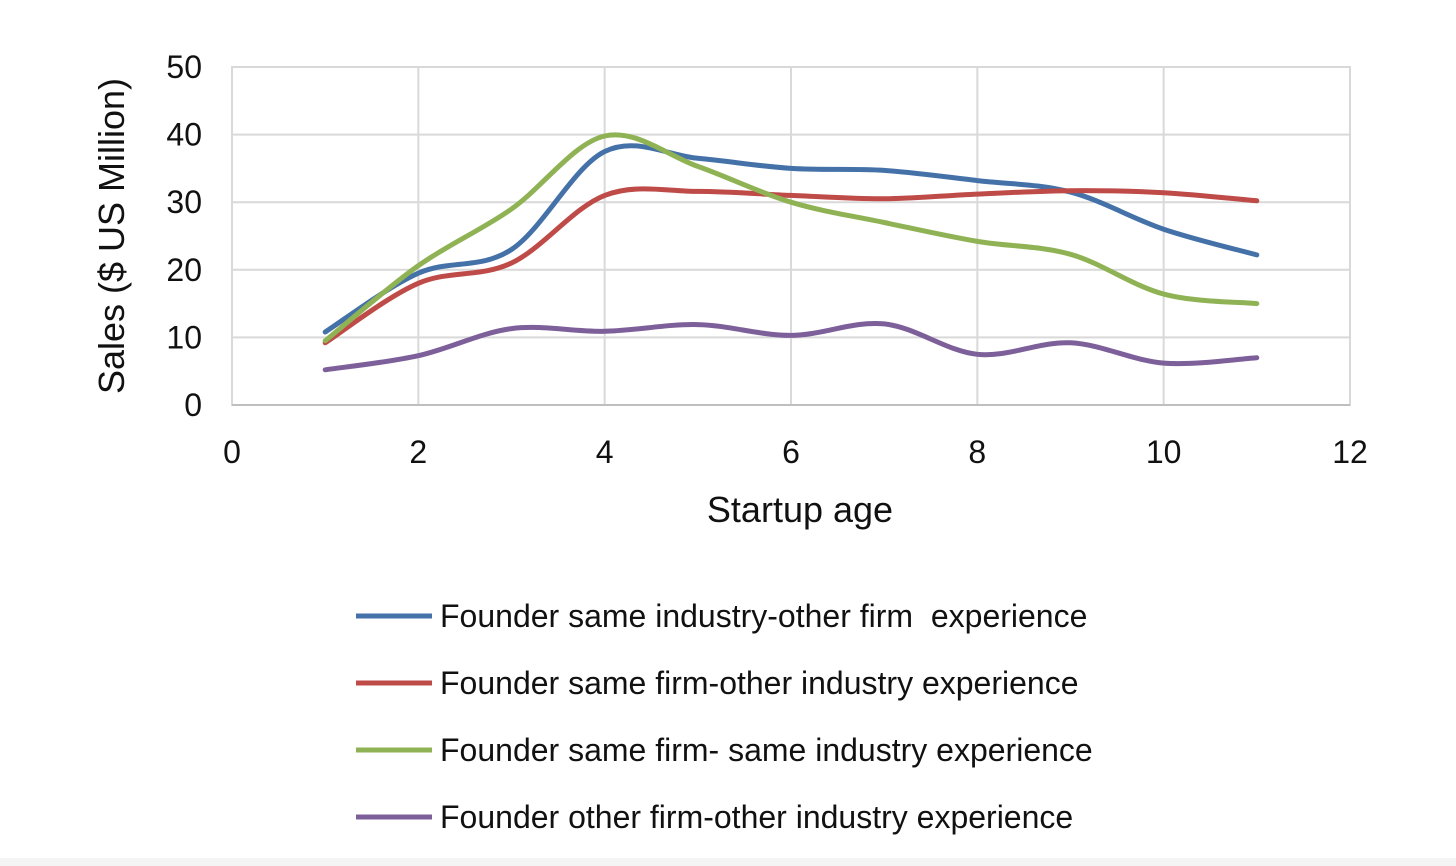 The width and height of the screenshot is (1456, 866). What do you see at coordinates (184, 135) in the screenshot?
I see `y-tick-label: 40` at bounding box center [184, 135].